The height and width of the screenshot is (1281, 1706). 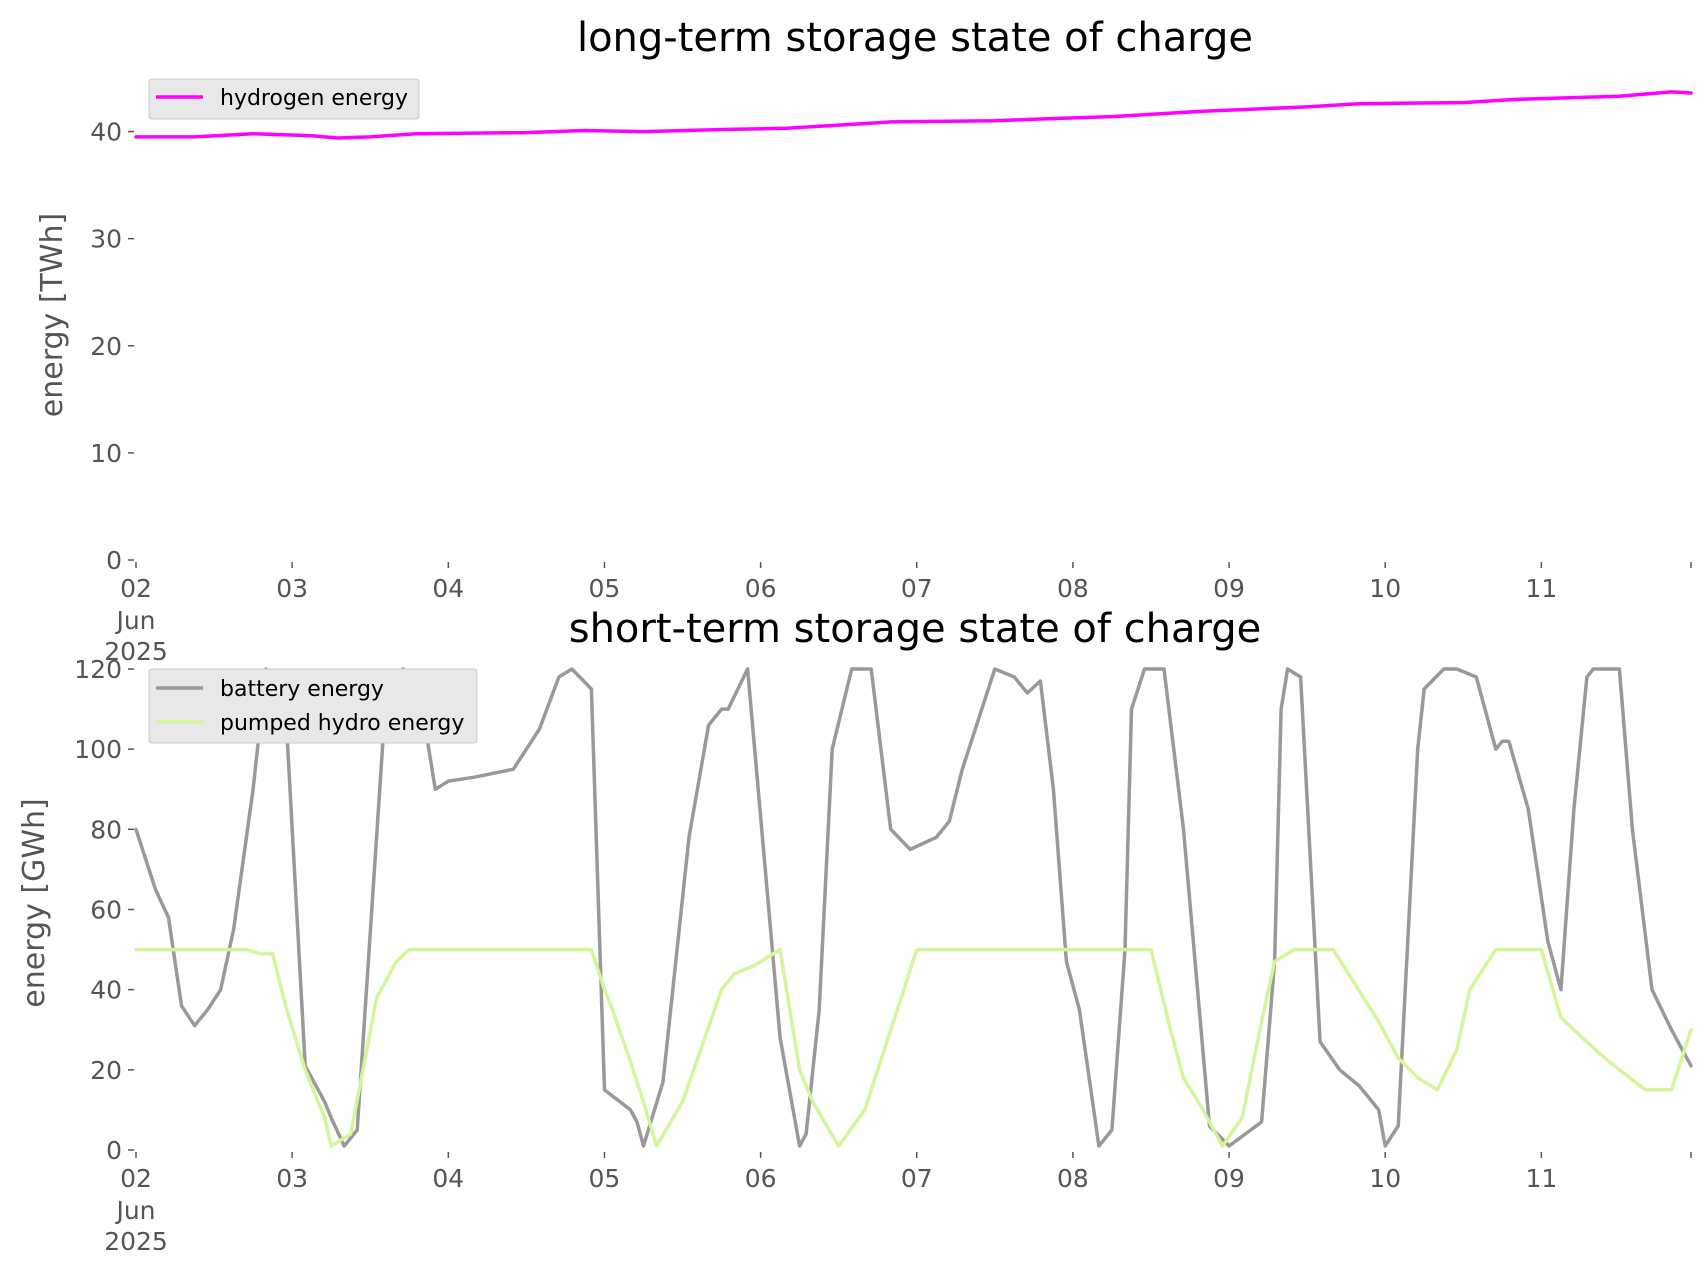 What do you see at coordinates (106, 829) in the screenshot?
I see `y-tick-label: 80` at bounding box center [106, 829].